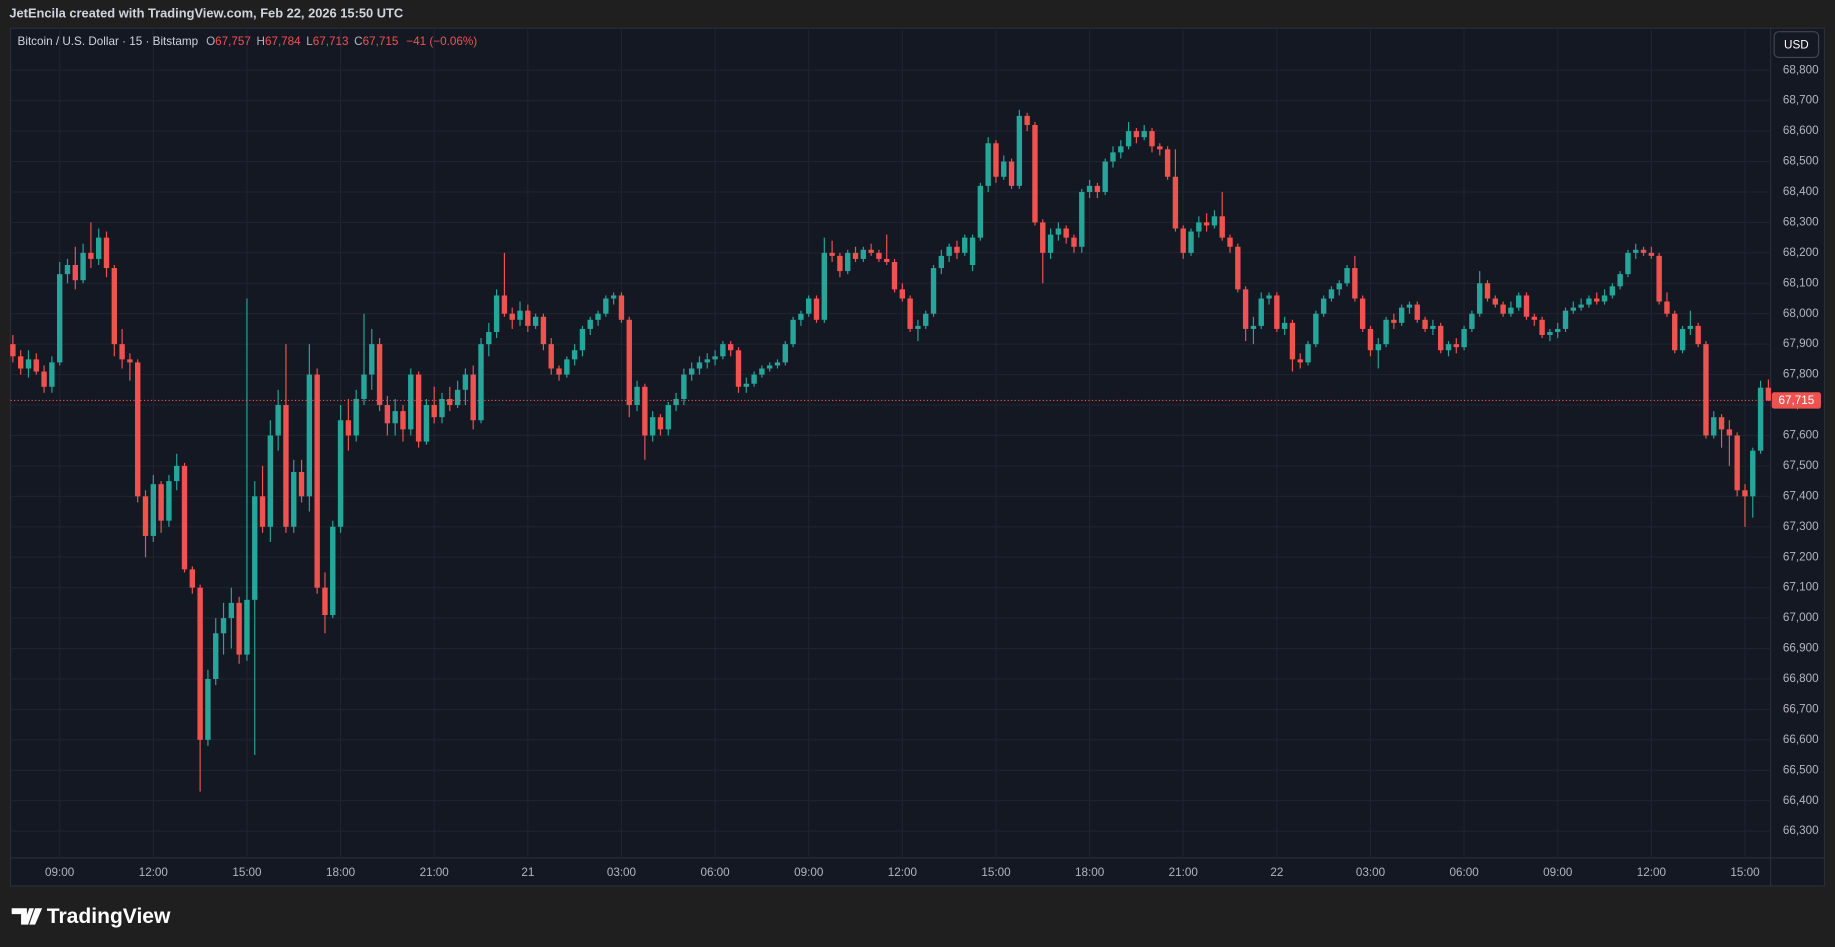 Image resolution: width=1835 pixels, height=947 pixels. I want to click on x-tick-label: 09:00, so click(1558, 872).